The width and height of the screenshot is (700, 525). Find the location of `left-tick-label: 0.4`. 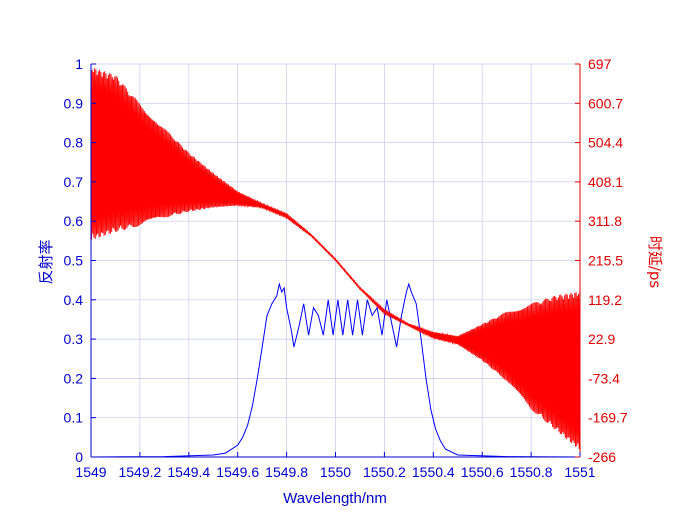

left-tick-label: 0.4 is located at coordinates (74, 300).